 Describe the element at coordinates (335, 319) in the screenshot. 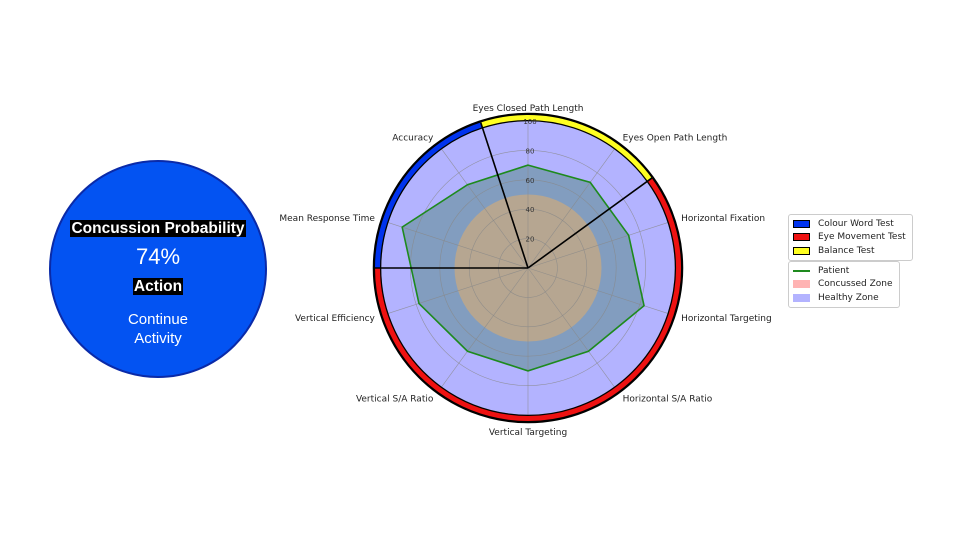

I see `axis-label: Vertical Efficiency` at that location.